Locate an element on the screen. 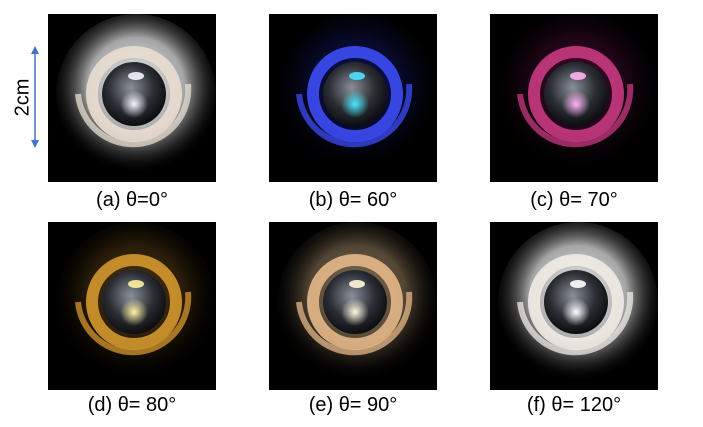 This screenshot has height=427, width=703. photo-panel-d is located at coordinates (132, 306).